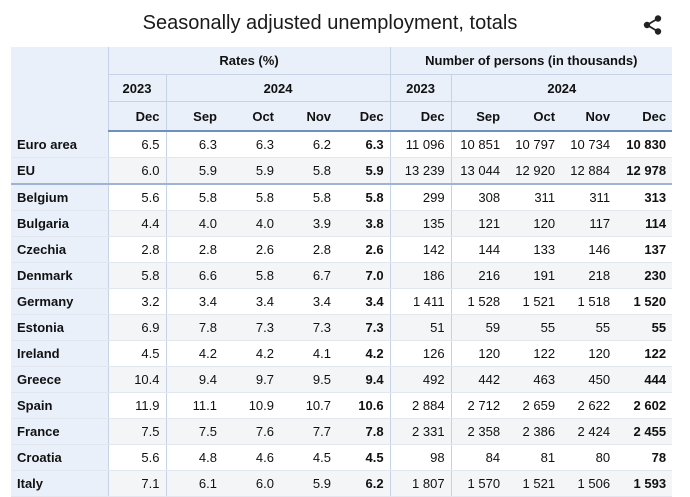 The height and width of the screenshot is (497, 690). Describe the element at coordinates (589, 327) in the screenshot. I see `persons-cell: 55` at that location.